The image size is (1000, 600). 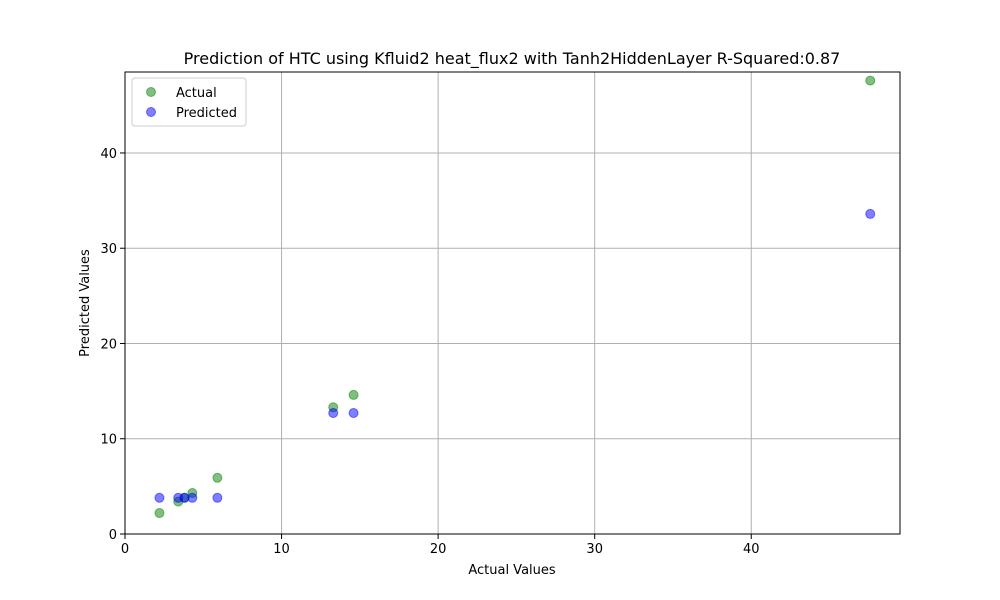 I want to click on x-tick-label: 30, so click(x=594, y=549).